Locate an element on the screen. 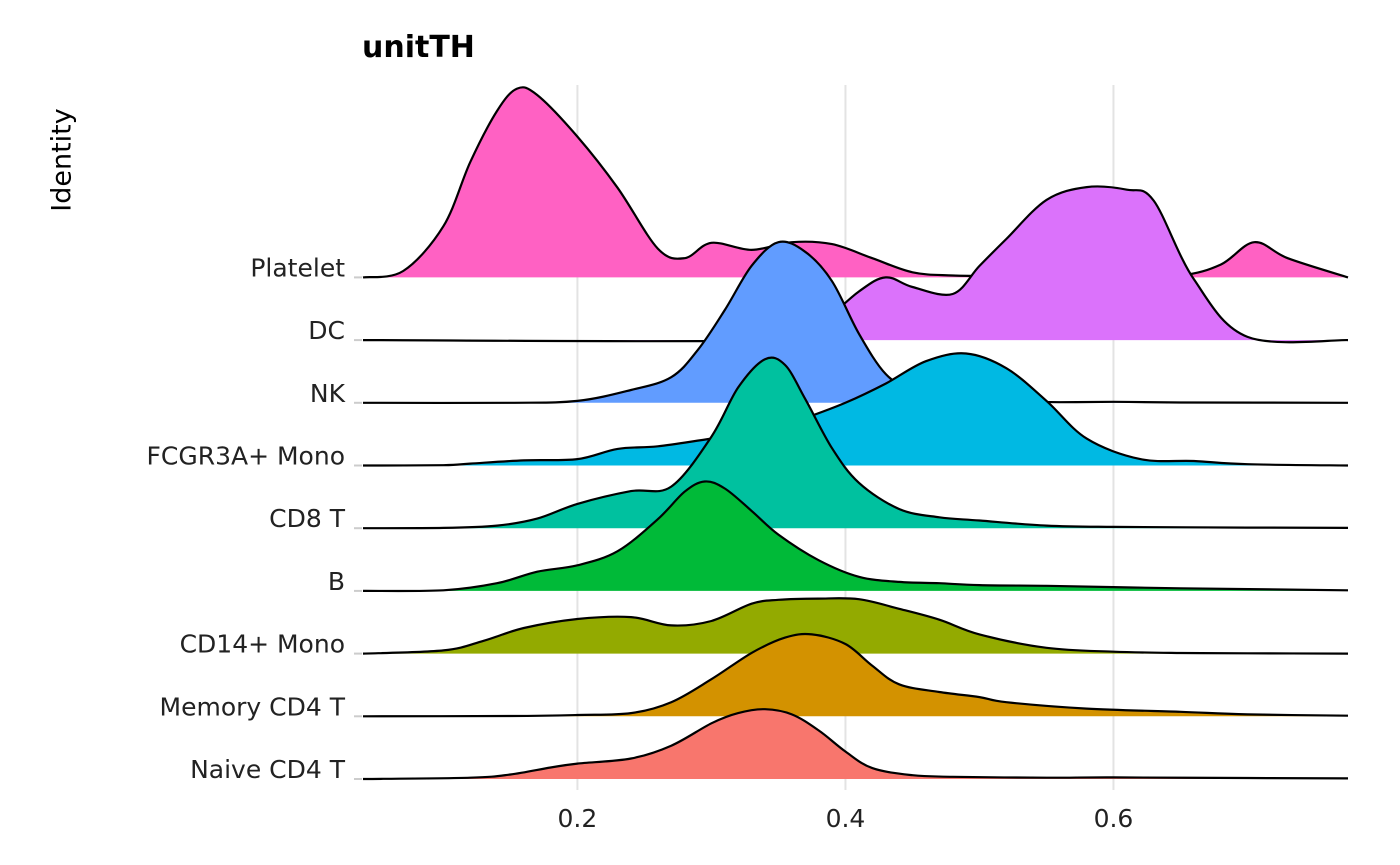 This screenshot has height=865, width=1400. x-tick-label: 0.4 is located at coordinates (846, 818).